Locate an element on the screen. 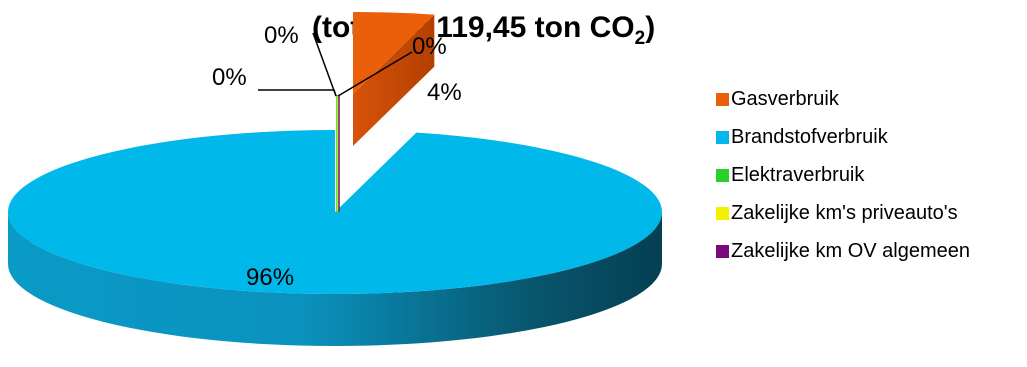 The image size is (1027, 367). legend-swatch-gasverbruik is located at coordinates (722, 99).